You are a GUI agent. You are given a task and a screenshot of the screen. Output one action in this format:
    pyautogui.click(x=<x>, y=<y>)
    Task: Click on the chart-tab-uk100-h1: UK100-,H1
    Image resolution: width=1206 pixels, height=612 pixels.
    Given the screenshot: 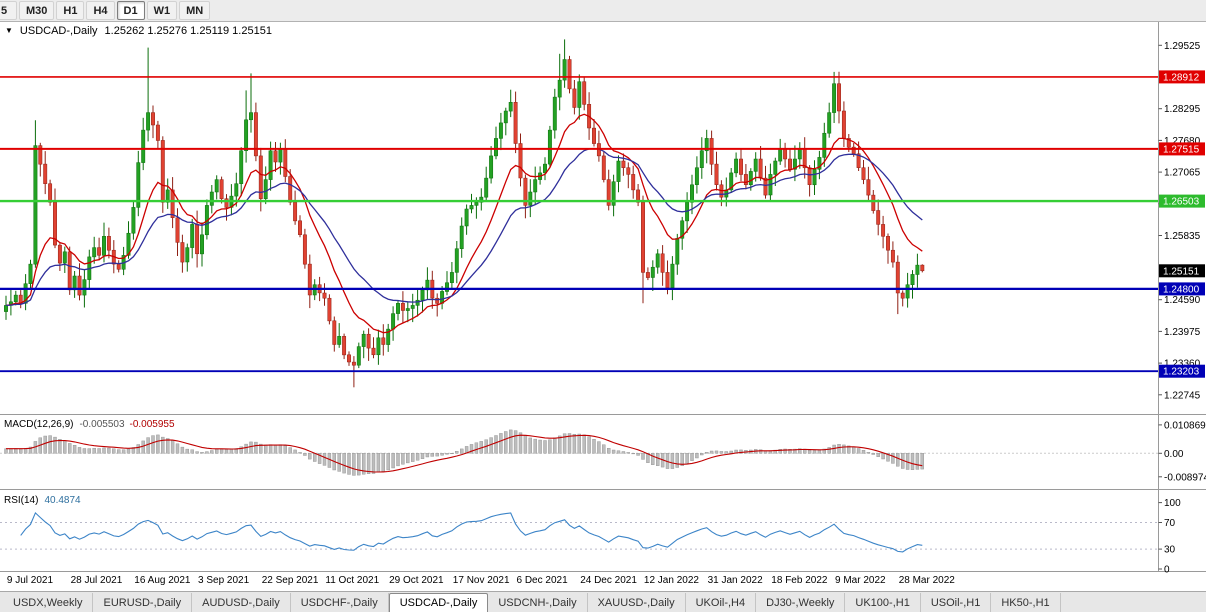 What is the action you would take?
    pyautogui.click(x=883, y=602)
    